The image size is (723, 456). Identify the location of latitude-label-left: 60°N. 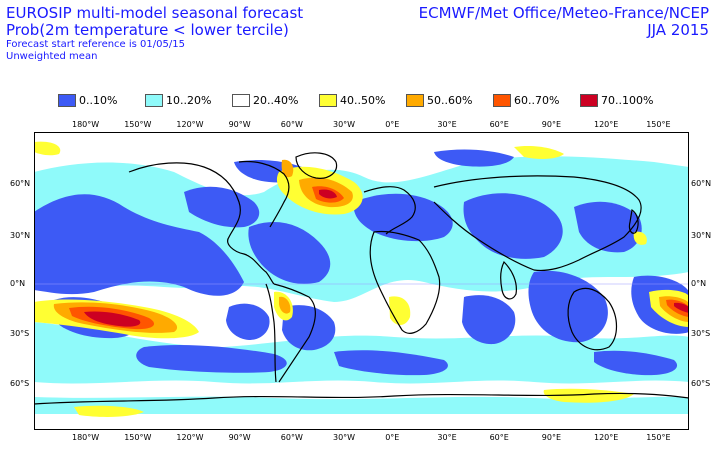
(20, 183).